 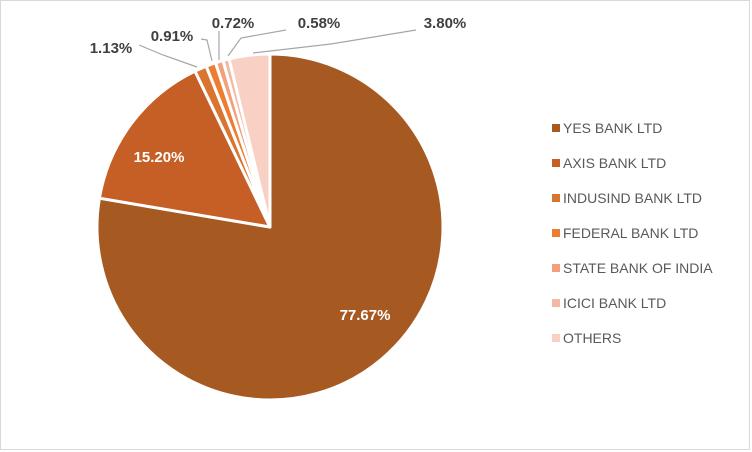 I want to click on legend-item: FEDERAL BANK LTD, so click(x=647, y=232).